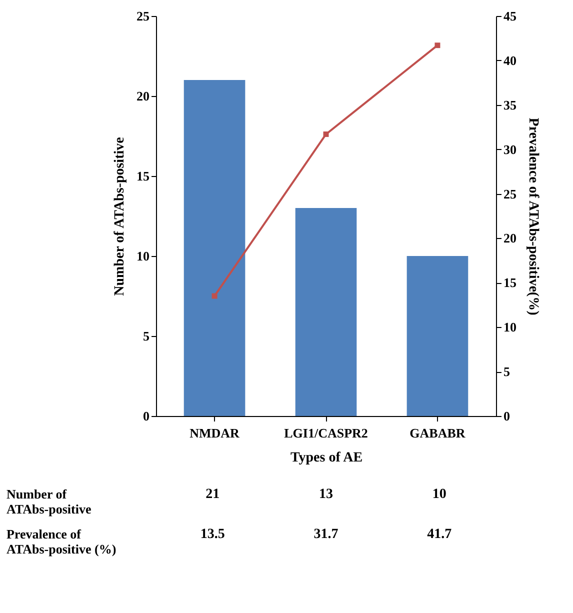 This screenshot has height=613, width=573. Describe the element at coordinates (507, 372) in the screenshot. I see `y2-tick-label: 5` at that location.